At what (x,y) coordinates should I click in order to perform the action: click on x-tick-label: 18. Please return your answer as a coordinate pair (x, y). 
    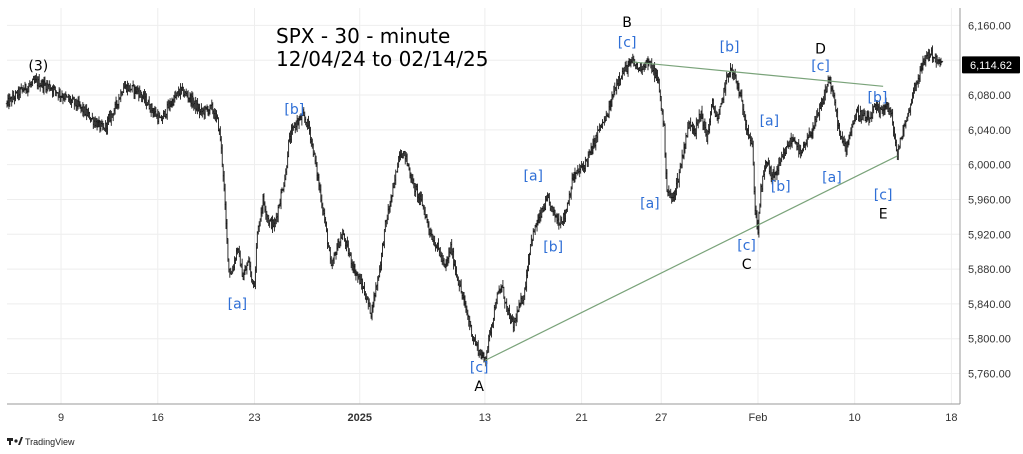
    Looking at the image, I should click on (951, 418).